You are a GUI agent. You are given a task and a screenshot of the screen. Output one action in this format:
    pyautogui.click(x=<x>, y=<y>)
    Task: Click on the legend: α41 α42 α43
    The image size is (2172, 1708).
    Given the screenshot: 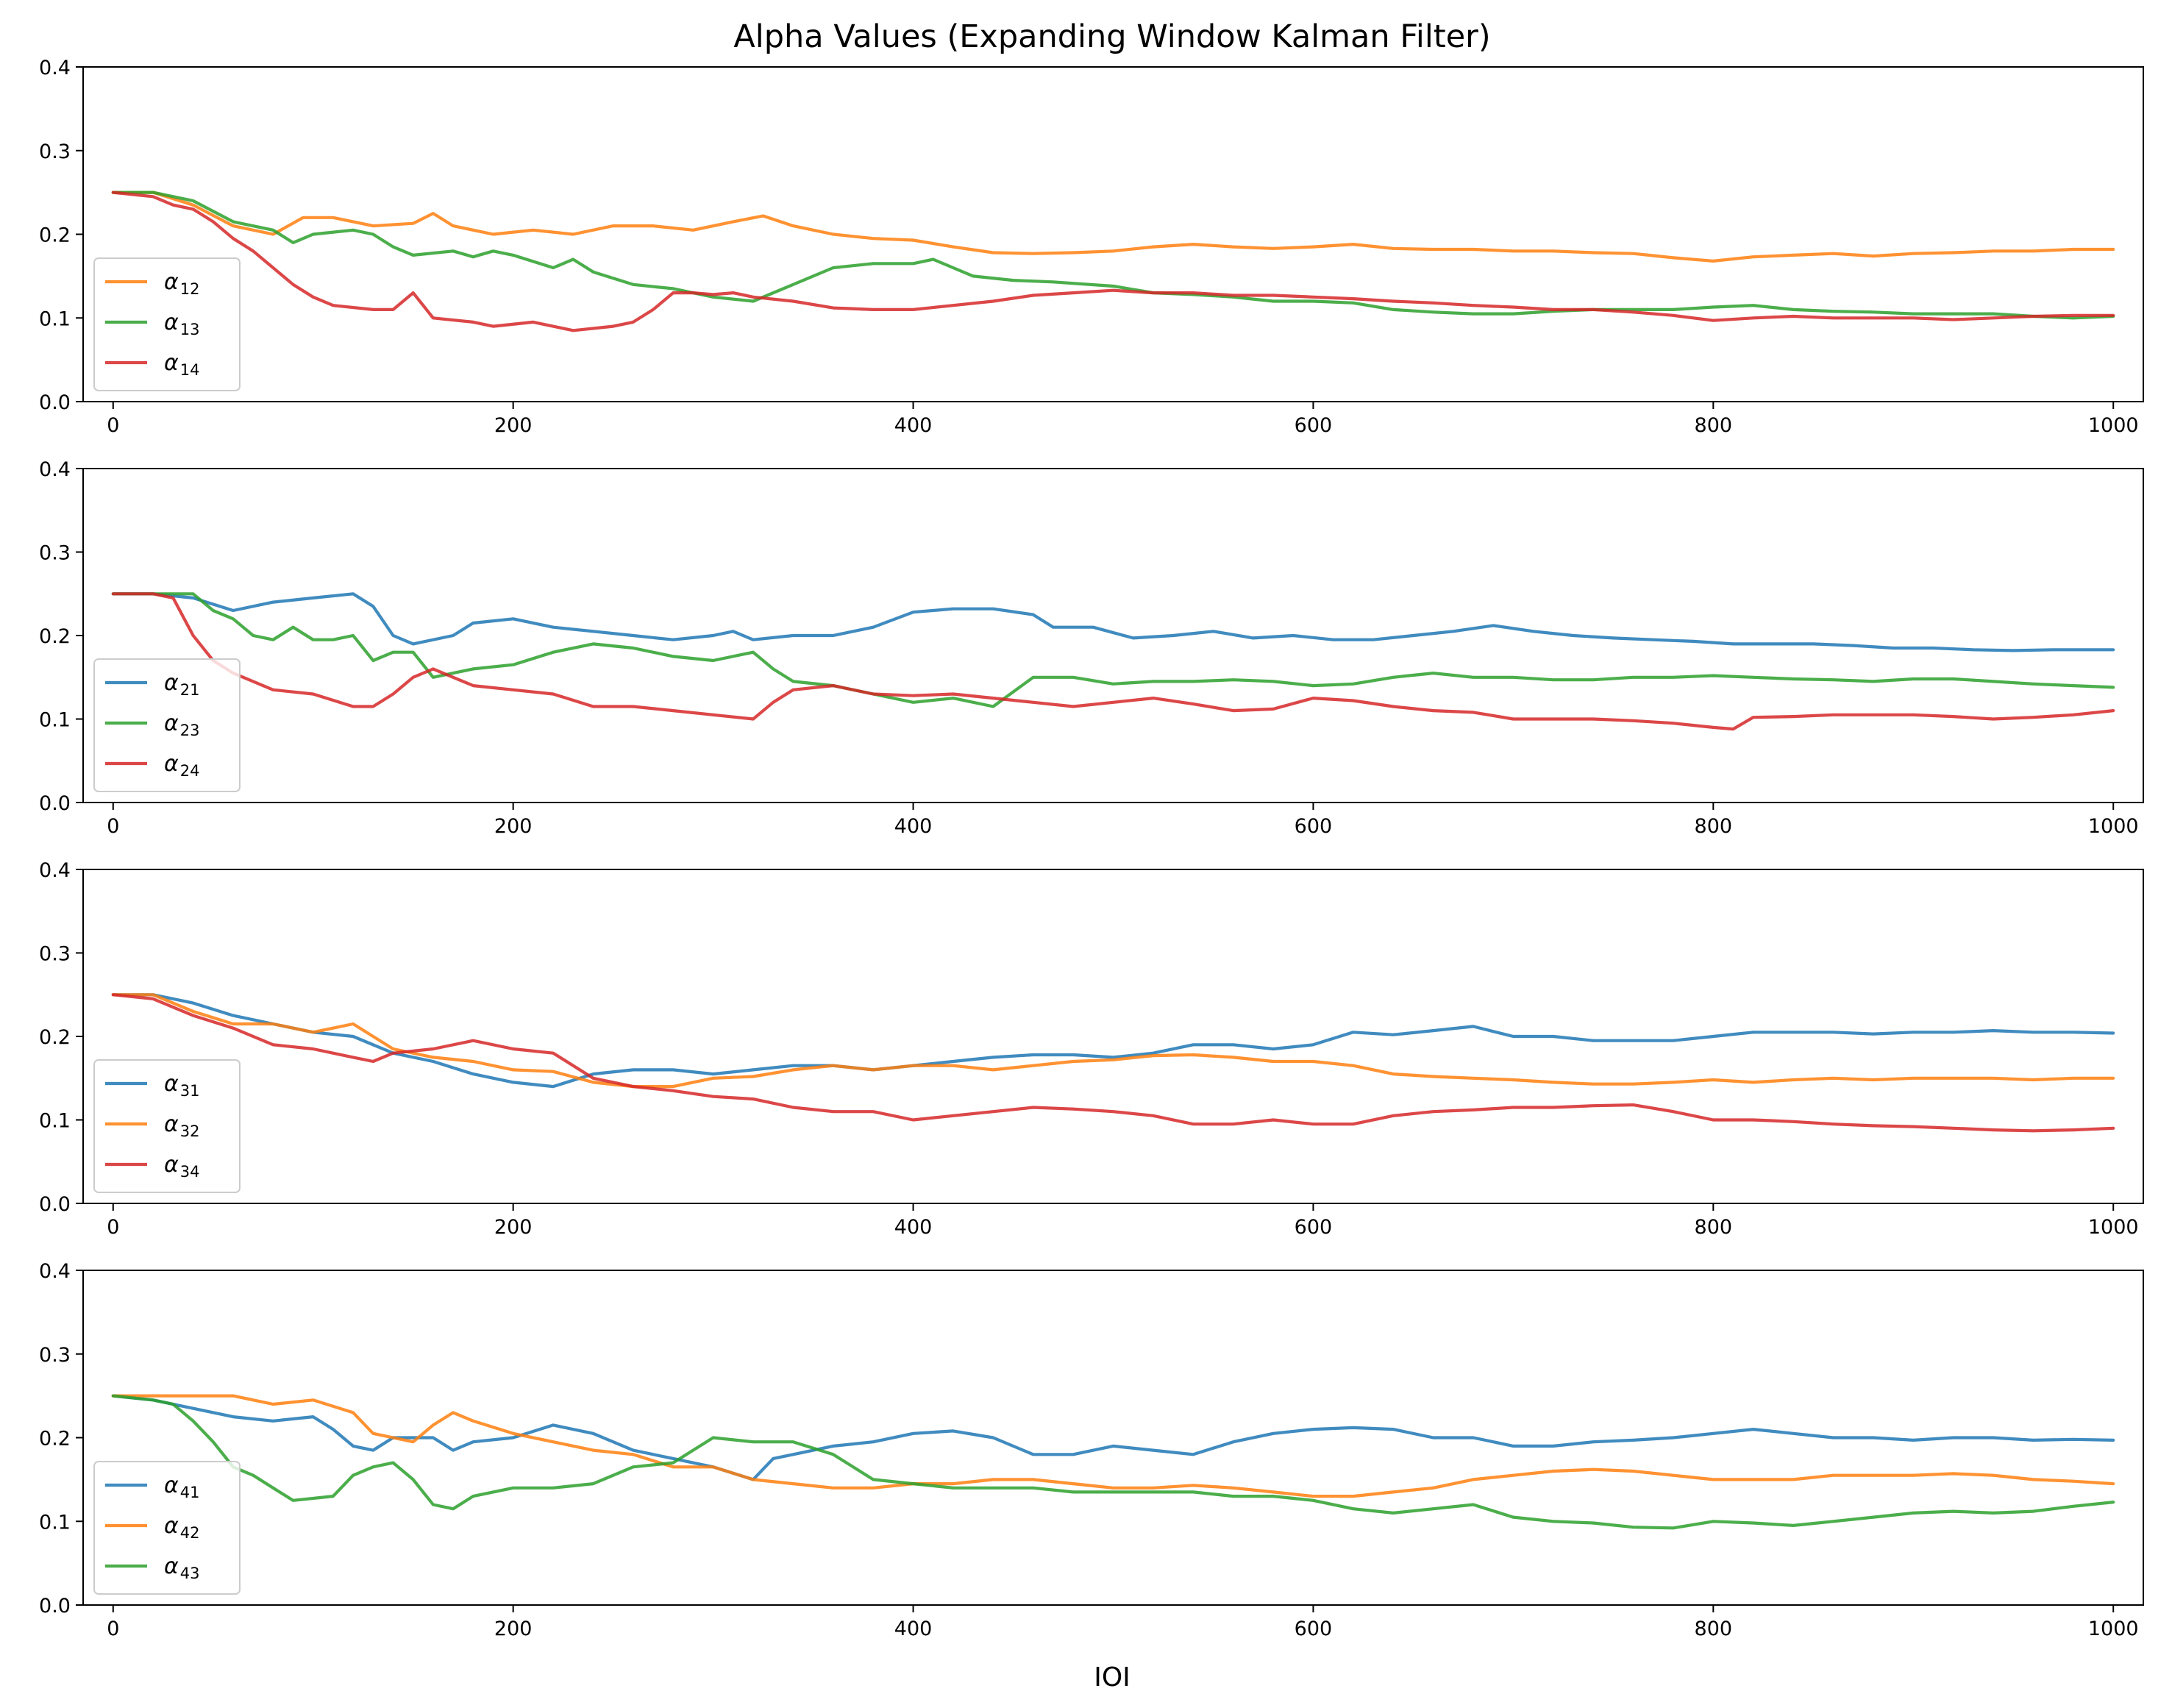 What is the action you would take?
    pyautogui.click(x=167, y=1528)
    